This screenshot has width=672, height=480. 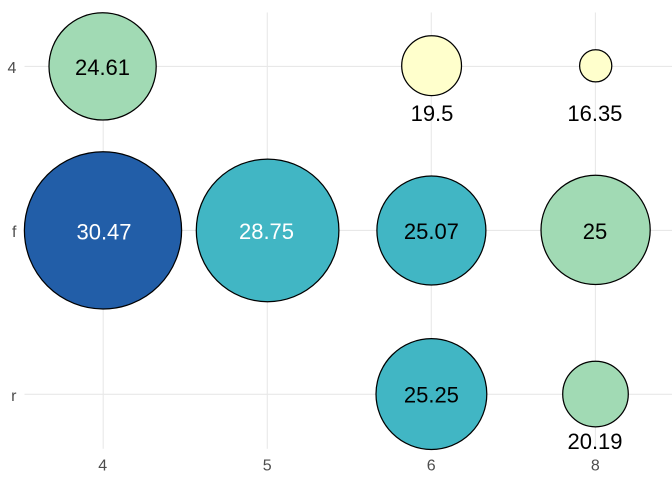 What do you see at coordinates (595, 231) in the screenshot?
I see `svg-text: 25` at bounding box center [595, 231].